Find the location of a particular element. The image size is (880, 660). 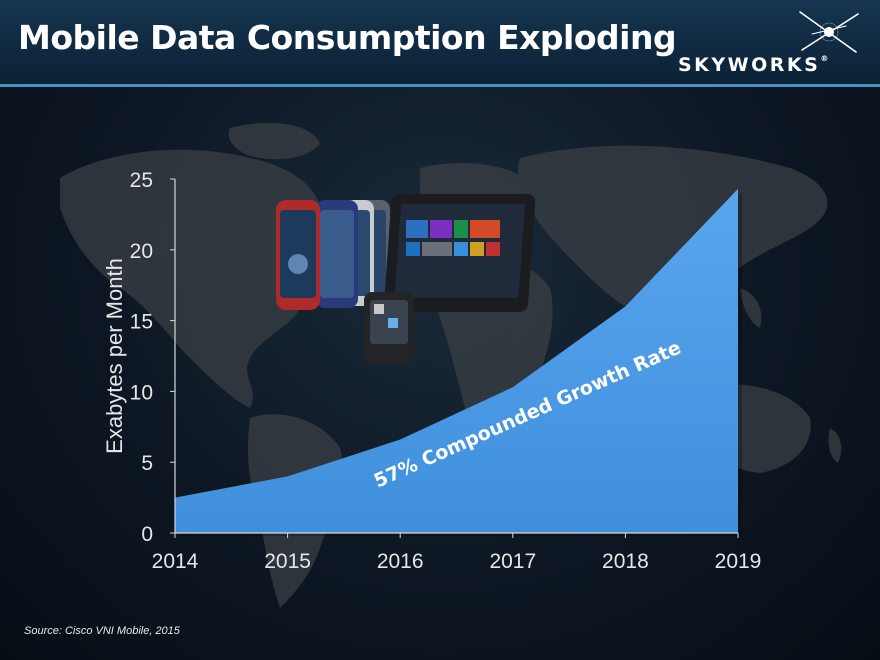

x-ticks: 2014 2015 2016 2017 2018 2019 is located at coordinates (457, 553).